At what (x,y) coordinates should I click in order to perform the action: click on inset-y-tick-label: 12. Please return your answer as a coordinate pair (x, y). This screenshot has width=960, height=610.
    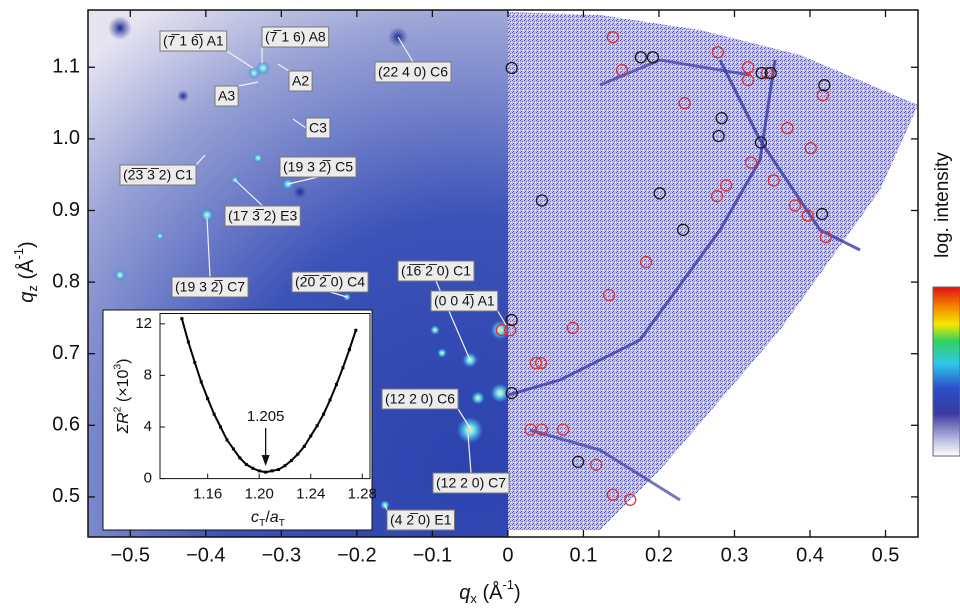
    Looking at the image, I should click on (143, 323).